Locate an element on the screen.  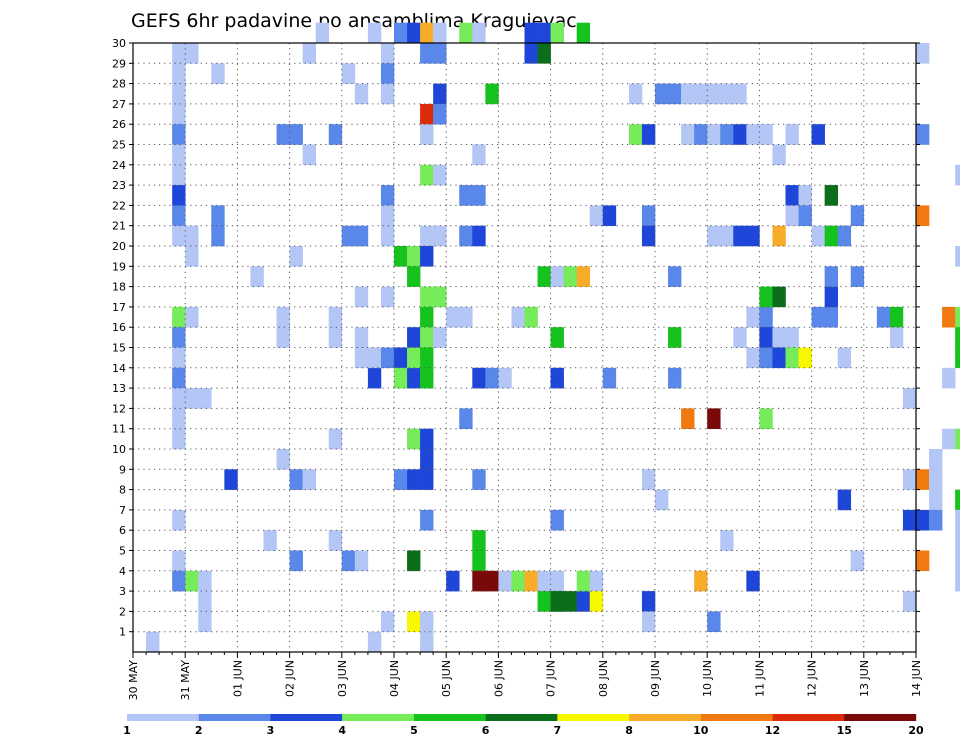
y-tick-label: 17 is located at coordinates (119, 307).